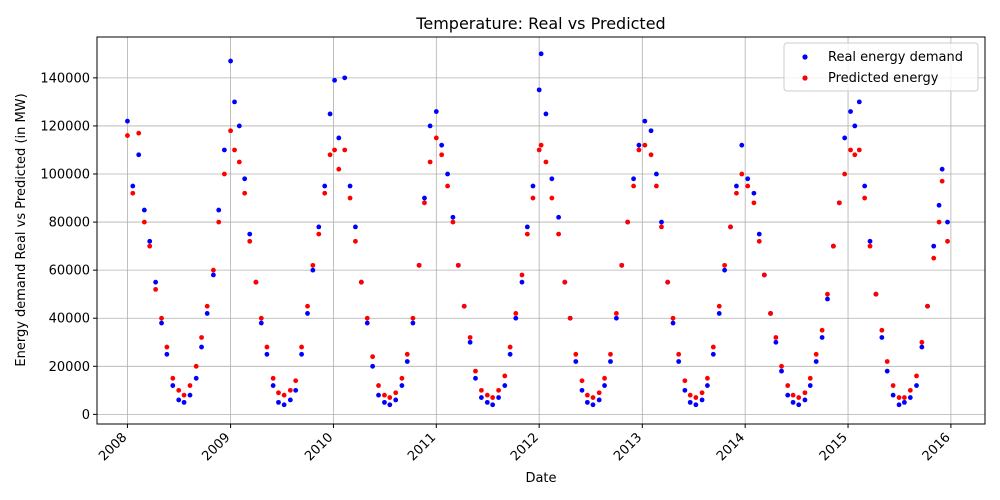 The image size is (1000, 500). Describe the element at coordinates (65, 78) in the screenshot. I see `y-tick-label: 140000` at that location.